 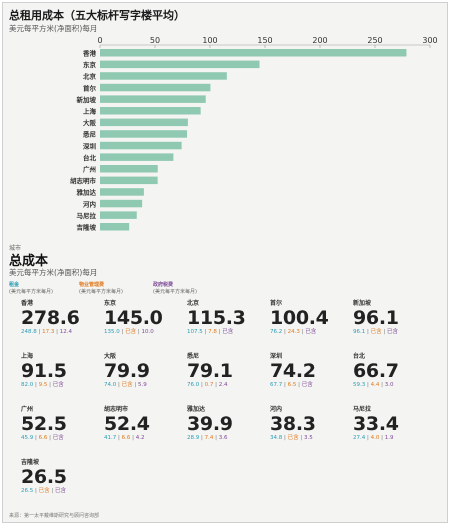 I want to click on tax-value: 12.4, so click(x=65, y=332).